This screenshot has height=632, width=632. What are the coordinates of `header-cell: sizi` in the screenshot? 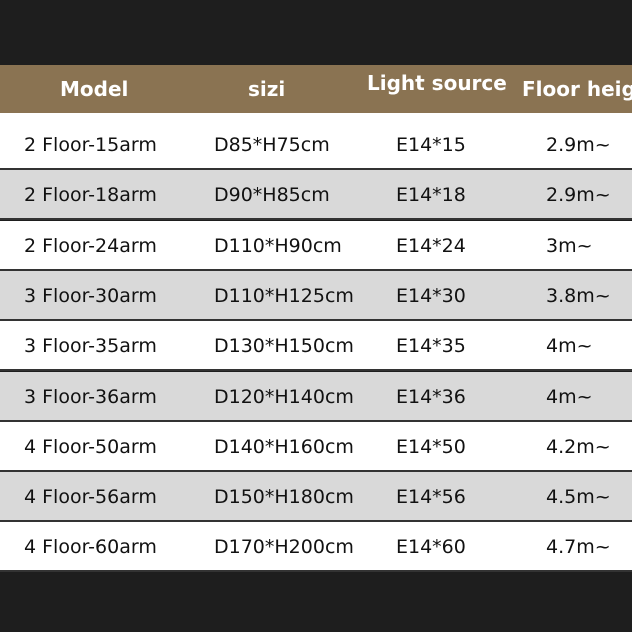 It's located at (267, 89).